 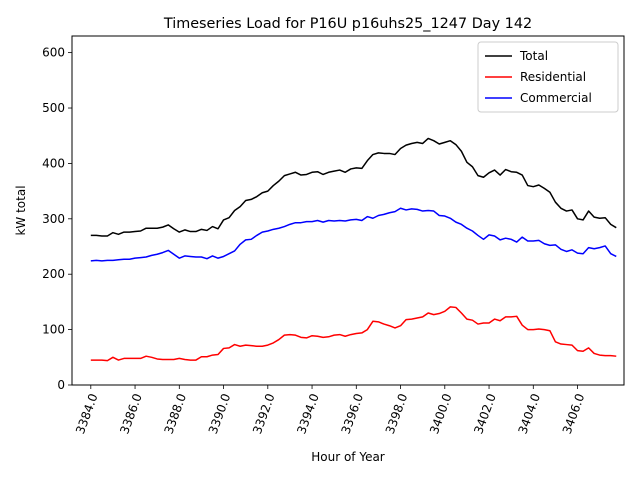 I want to click on legend-label-commercial: Commercial, so click(x=556, y=98).